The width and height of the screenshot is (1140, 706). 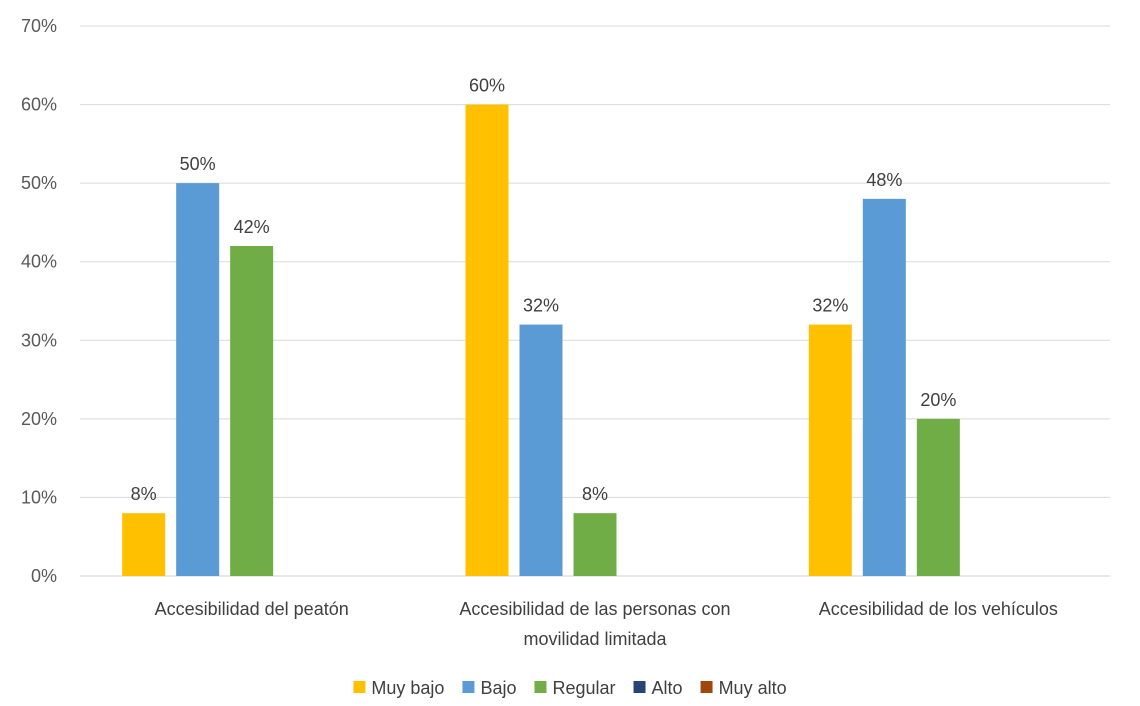 I want to click on y-tick-label-70: 70%, so click(x=39, y=26).